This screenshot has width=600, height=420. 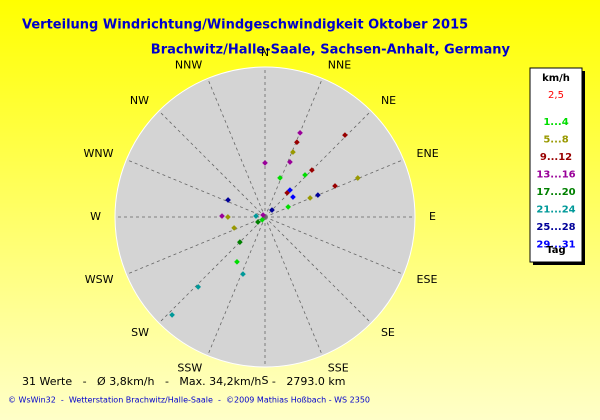 What do you see at coordinates (556, 95) in the screenshot?
I see `legend-note: 2,5` at bounding box center [556, 95].